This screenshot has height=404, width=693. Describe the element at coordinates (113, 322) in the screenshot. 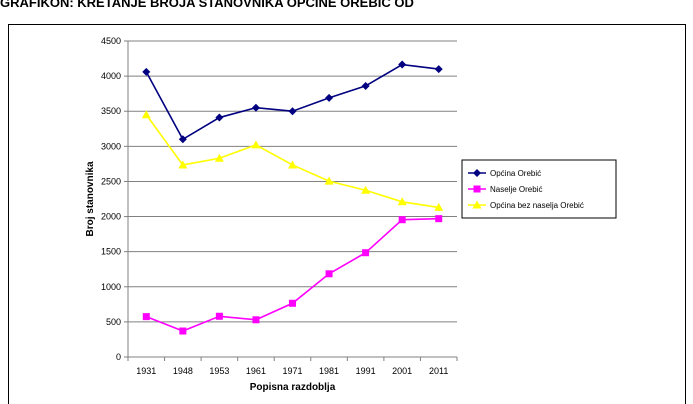

I see `y-tick-label: 500` at that location.